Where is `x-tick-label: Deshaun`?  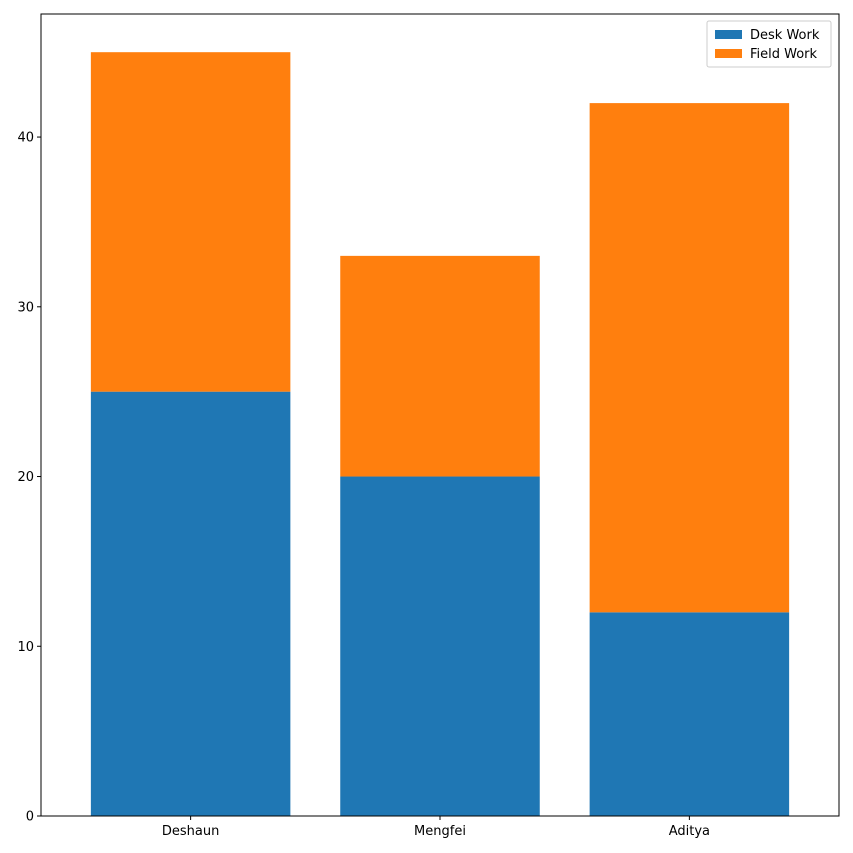 x-tick-label: Deshaun is located at coordinates (190, 831).